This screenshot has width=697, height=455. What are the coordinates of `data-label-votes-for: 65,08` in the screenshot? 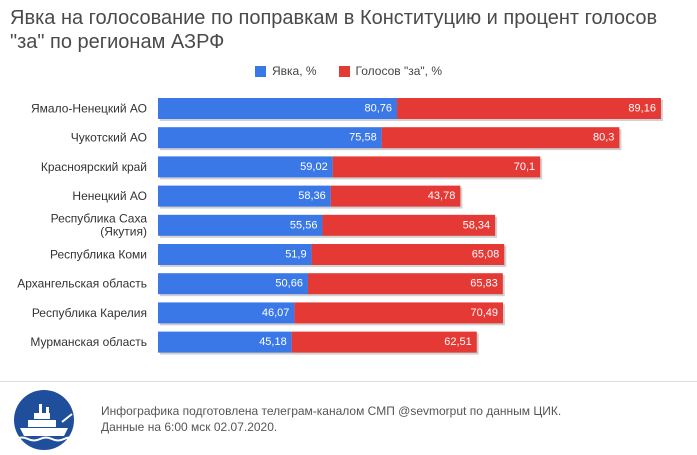 It's located at (486, 255).